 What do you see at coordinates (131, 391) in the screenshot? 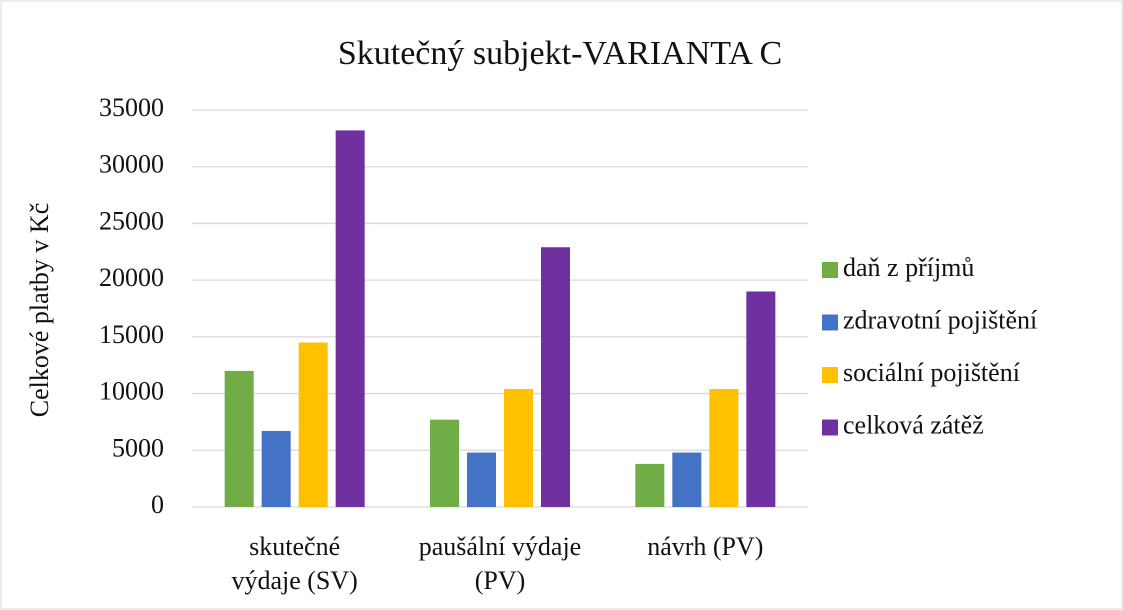
I see `y-tick-label: 10000` at bounding box center [131, 391].